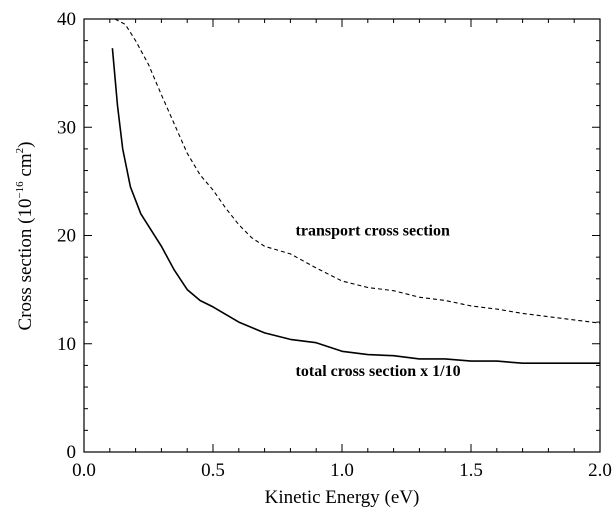  Describe the element at coordinates (66, 344) in the screenshot. I see `y-tick-label: 10` at that location.